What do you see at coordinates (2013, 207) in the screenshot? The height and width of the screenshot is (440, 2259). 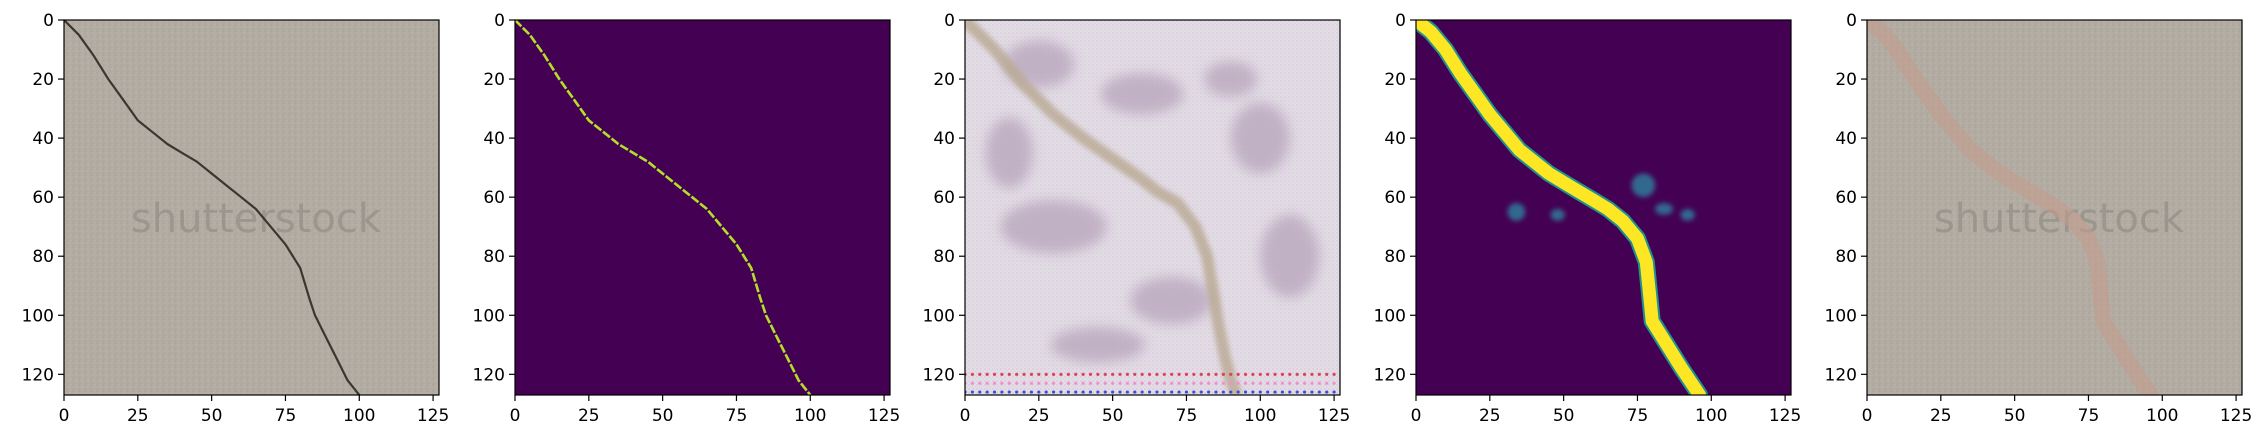 I see `crack-overlay` at bounding box center [2013, 207].